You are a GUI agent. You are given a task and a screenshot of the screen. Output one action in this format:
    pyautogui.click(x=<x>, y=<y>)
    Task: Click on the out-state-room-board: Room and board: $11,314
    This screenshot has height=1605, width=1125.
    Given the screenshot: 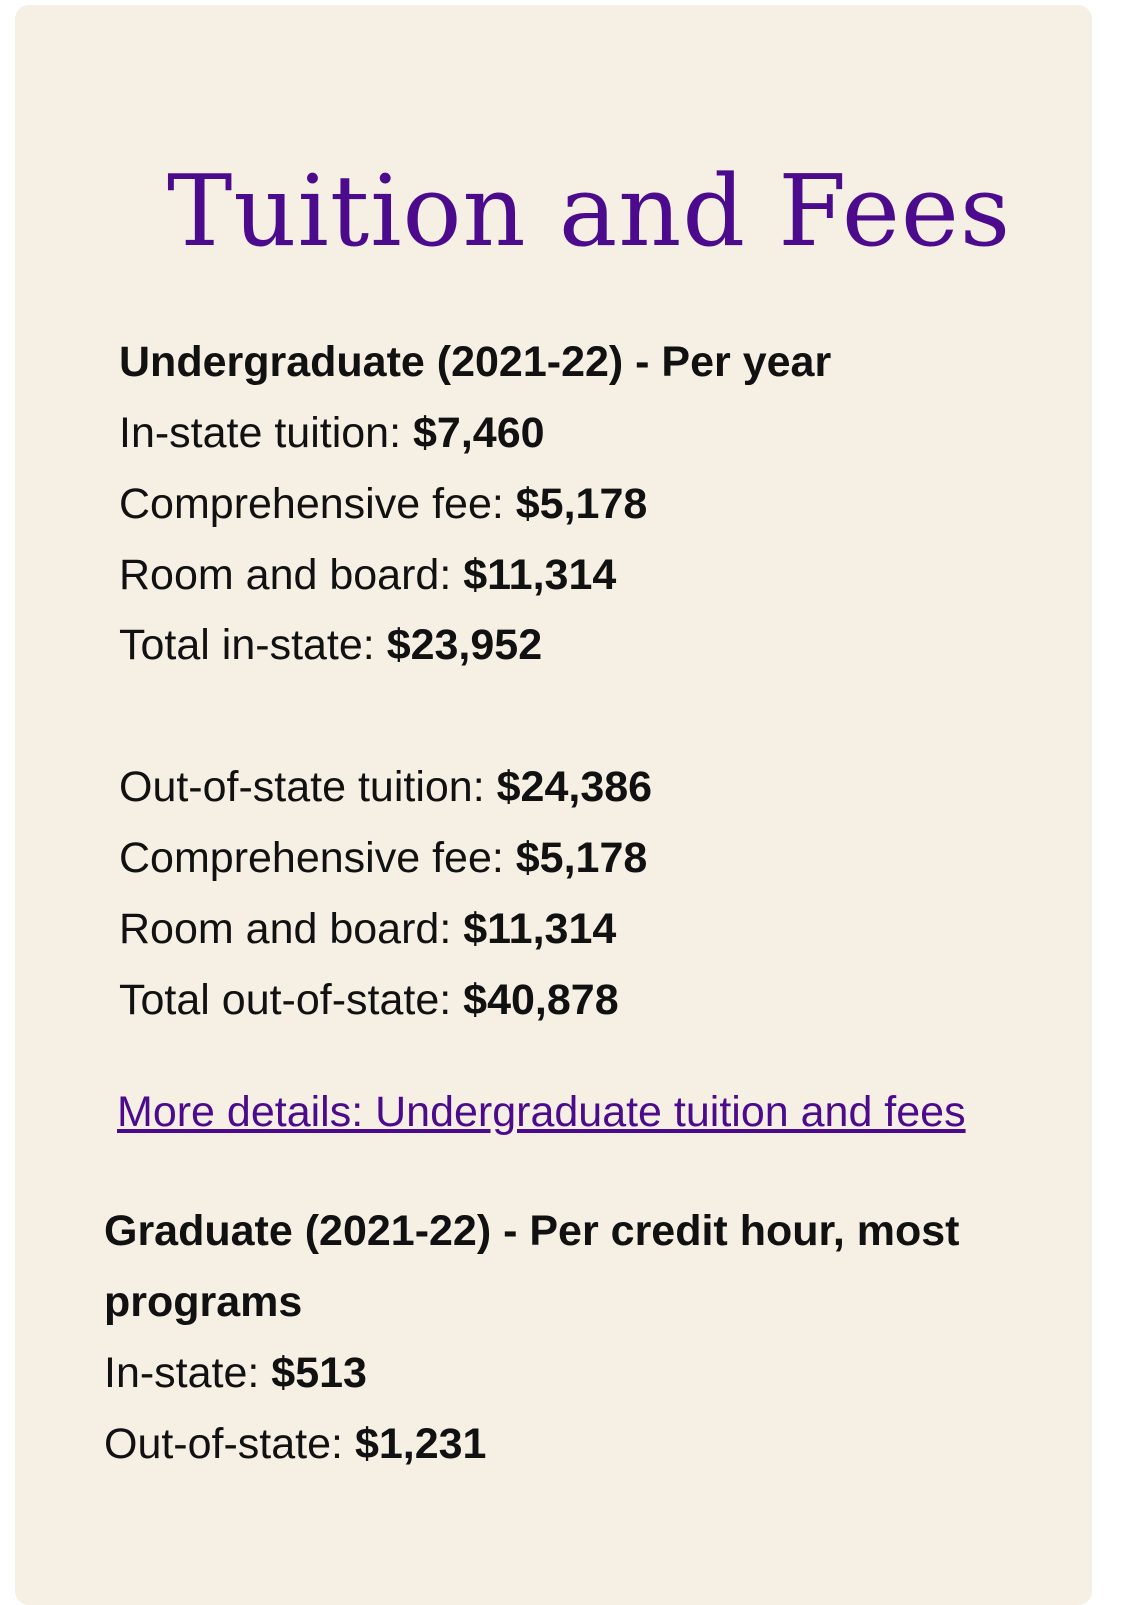 What is the action you would take?
    pyautogui.click(x=368, y=929)
    